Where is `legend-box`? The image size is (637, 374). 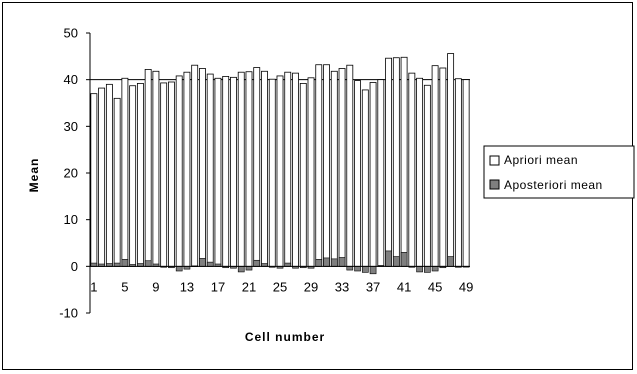 legend-box is located at coordinates (559, 172).